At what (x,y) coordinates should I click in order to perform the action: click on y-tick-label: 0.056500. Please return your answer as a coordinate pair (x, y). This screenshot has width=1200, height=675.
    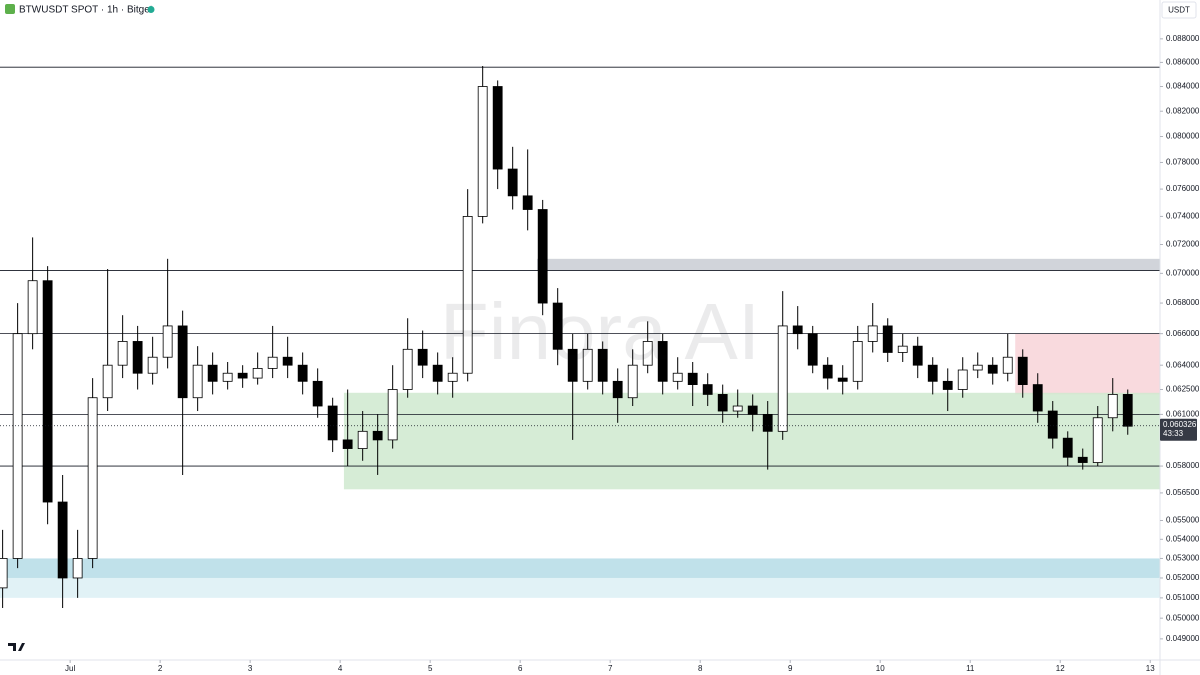
    Looking at the image, I should click on (1183, 492).